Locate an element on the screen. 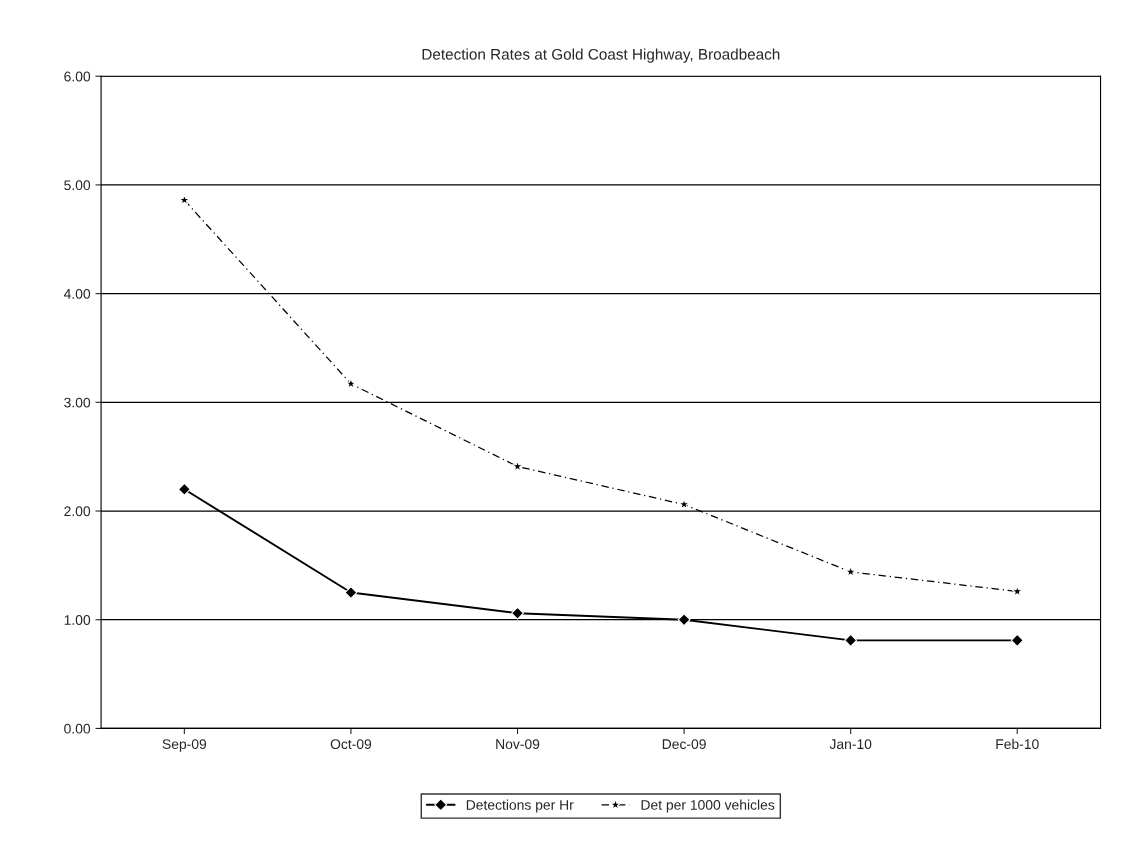 The height and width of the screenshot is (847, 1123). y-tick-label: 4.00 is located at coordinates (77, 293).